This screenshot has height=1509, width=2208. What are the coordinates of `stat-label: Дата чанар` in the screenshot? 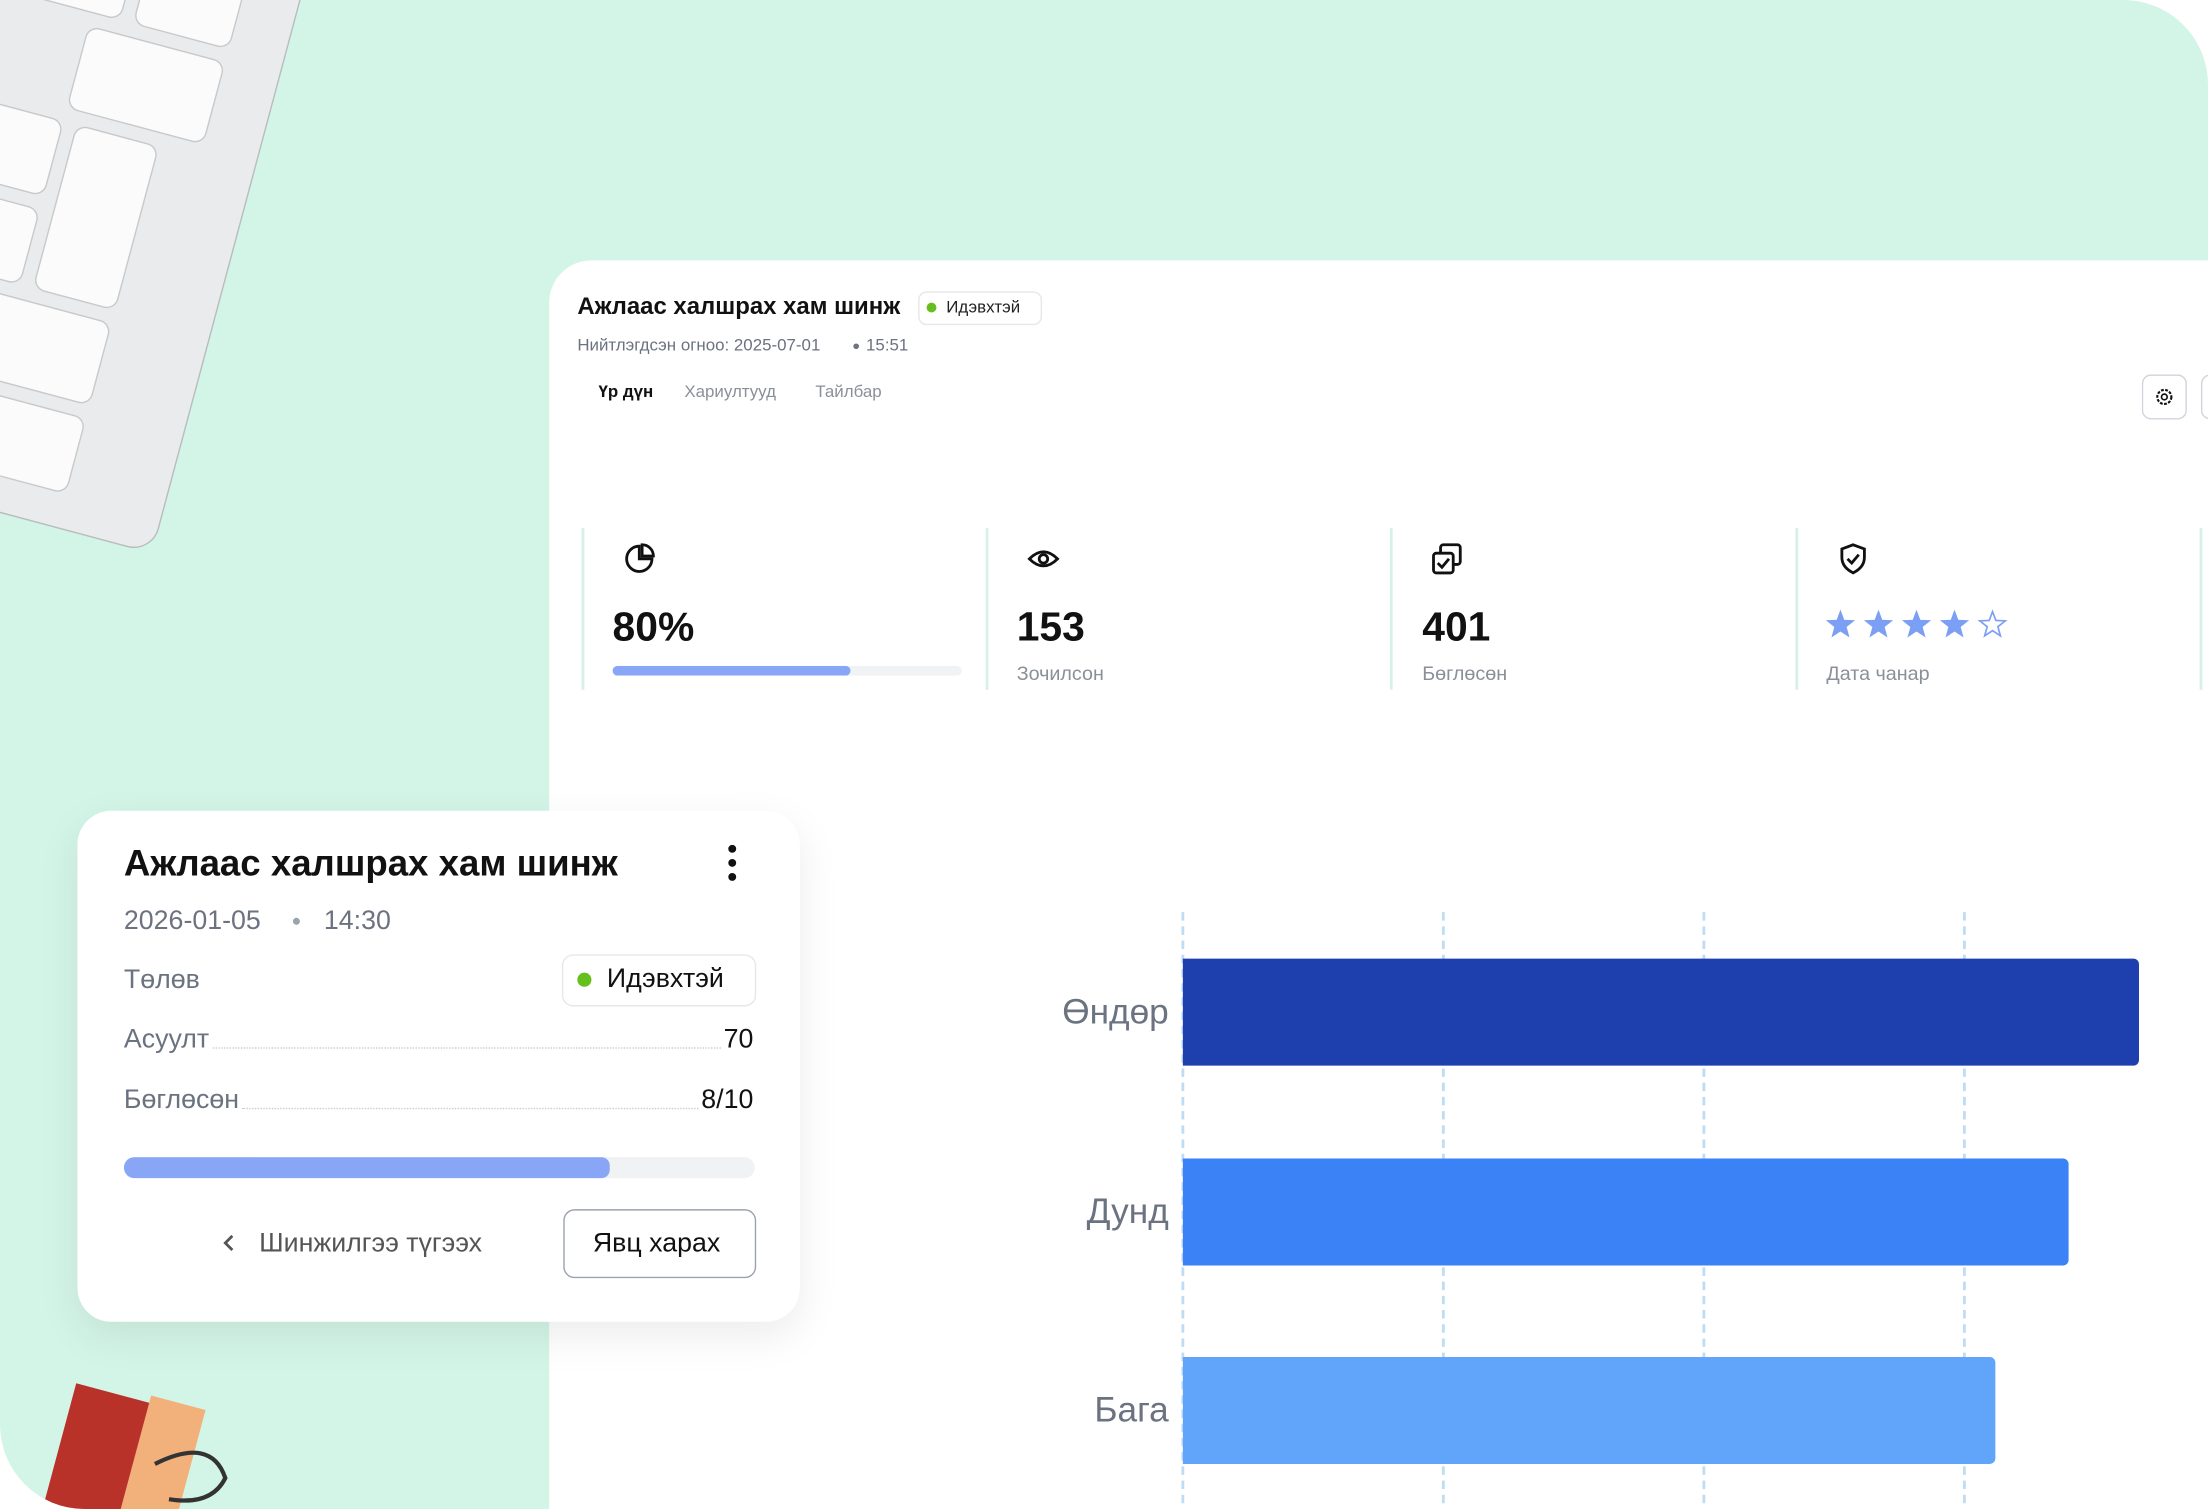 It's located at (1878, 673).